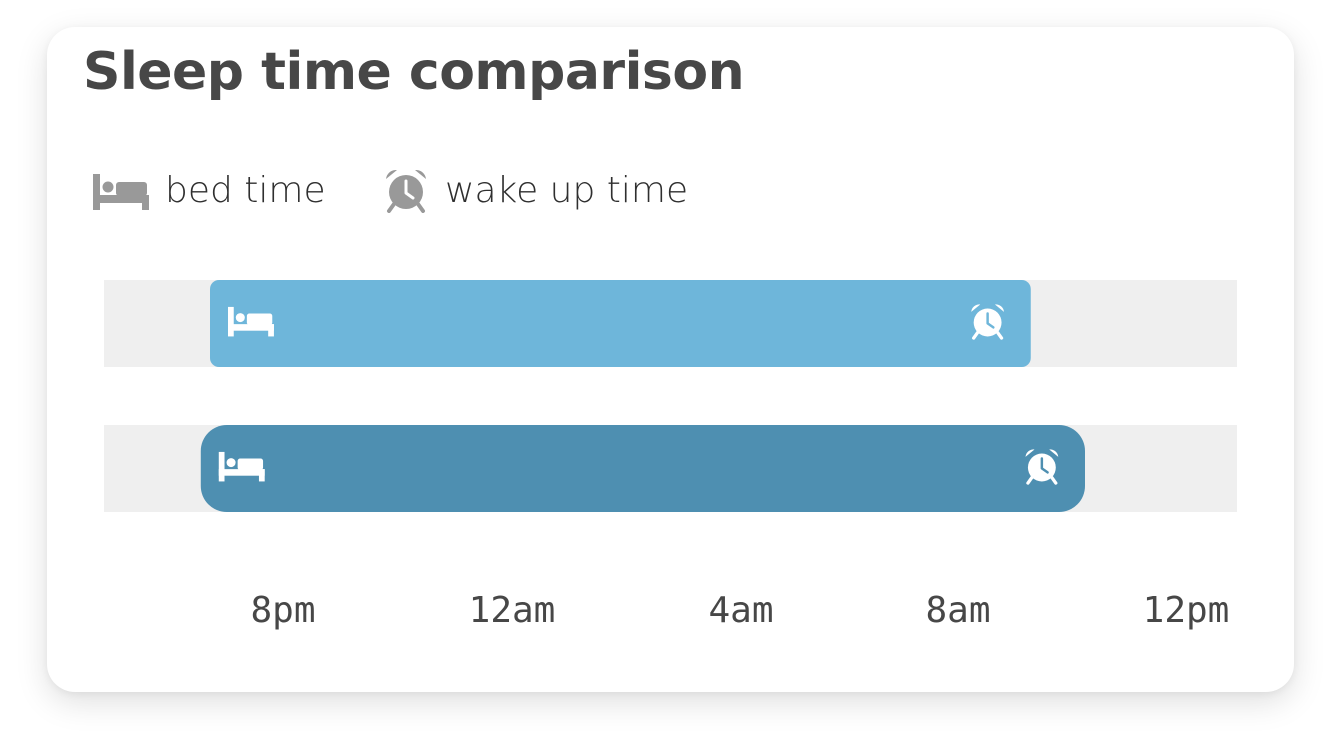  Describe the element at coordinates (512, 610) in the screenshot. I see `x-tick-label: 12am` at that location.